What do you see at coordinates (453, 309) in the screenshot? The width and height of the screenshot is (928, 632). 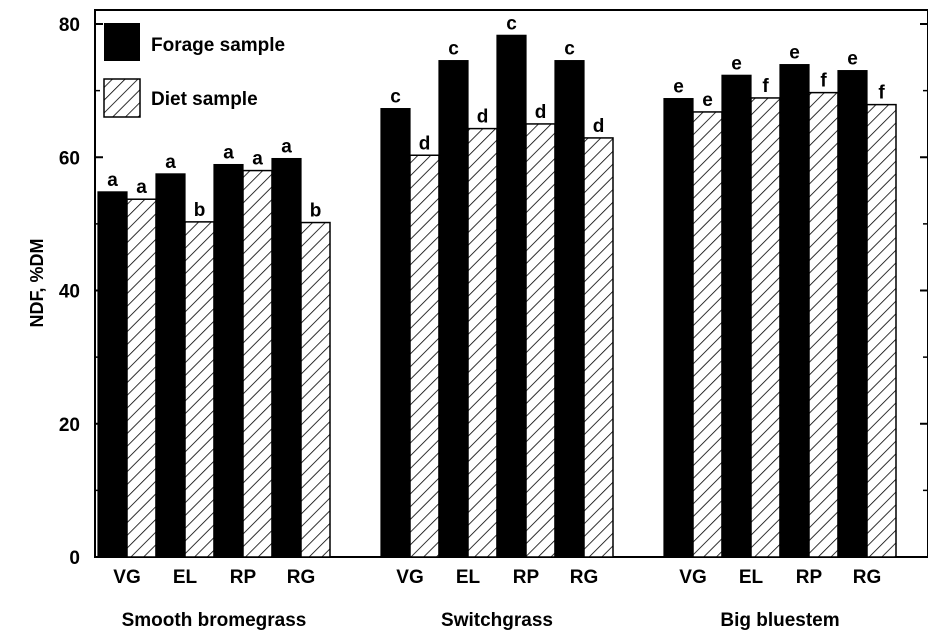 I see `bar-forage-switchgrass-el` at bounding box center [453, 309].